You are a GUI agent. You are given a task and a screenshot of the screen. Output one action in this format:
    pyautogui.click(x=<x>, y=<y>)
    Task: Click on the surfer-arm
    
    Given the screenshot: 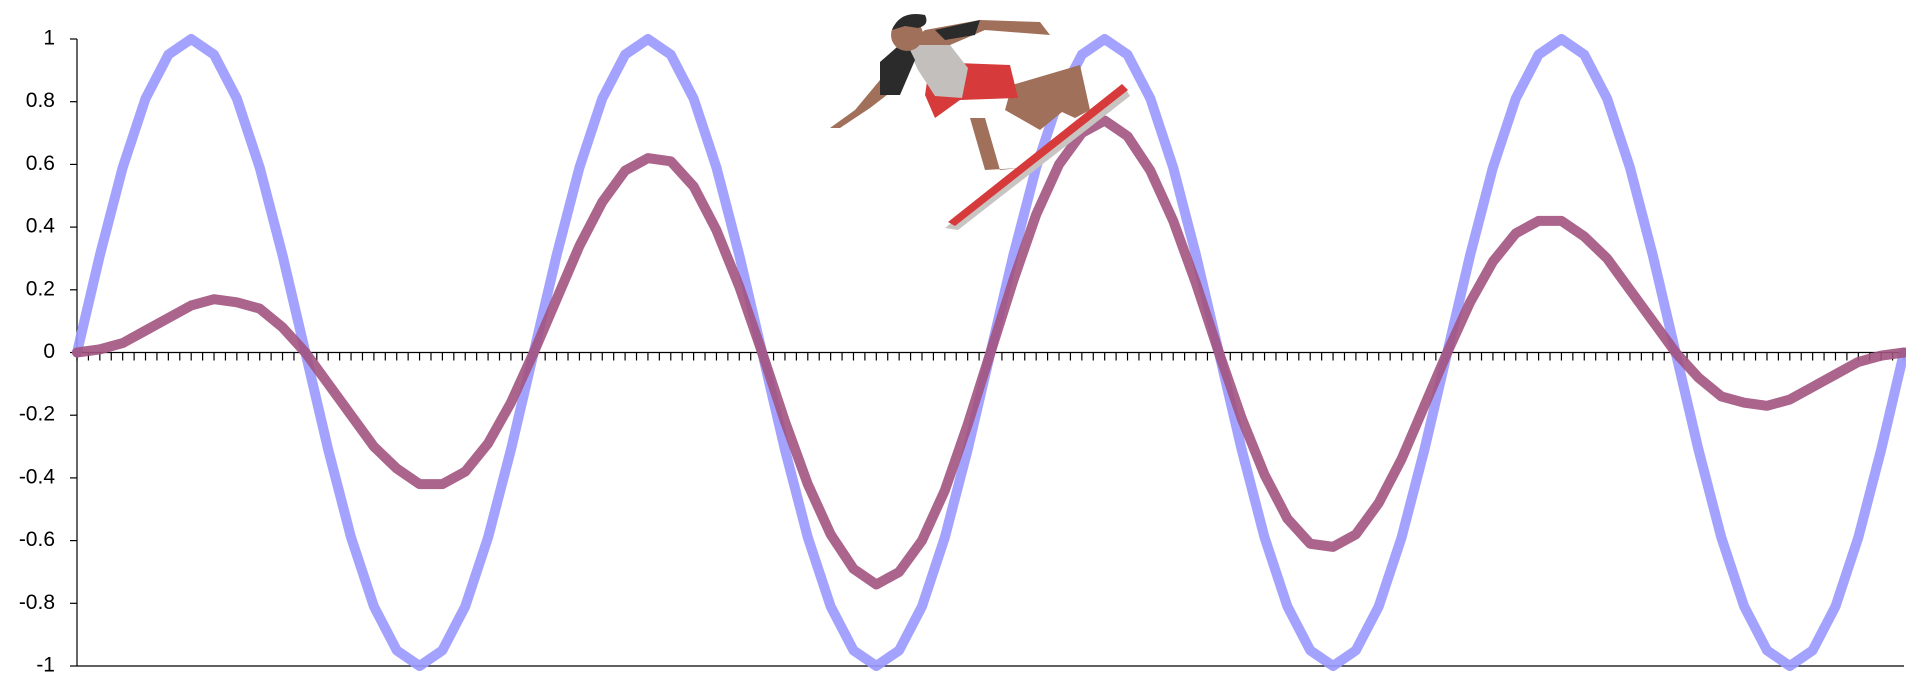 What is the action you would take?
    pyautogui.click(x=977, y=32)
    